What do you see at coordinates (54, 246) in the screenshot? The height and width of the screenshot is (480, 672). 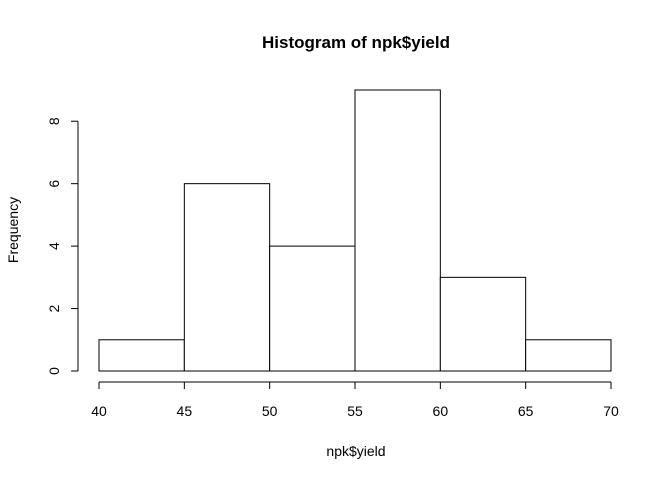 I see `y-tick-label: 4` at bounding box center [54, 246].